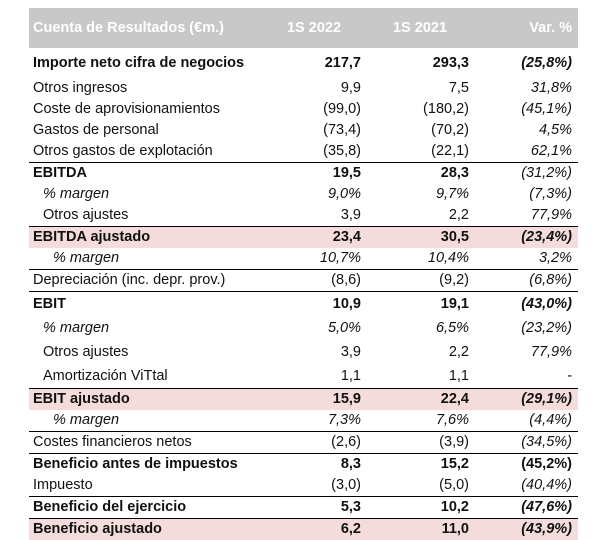 This screenshot has height=540, width=600. I want to click on row-var: 62,1%, so click(526, 152).